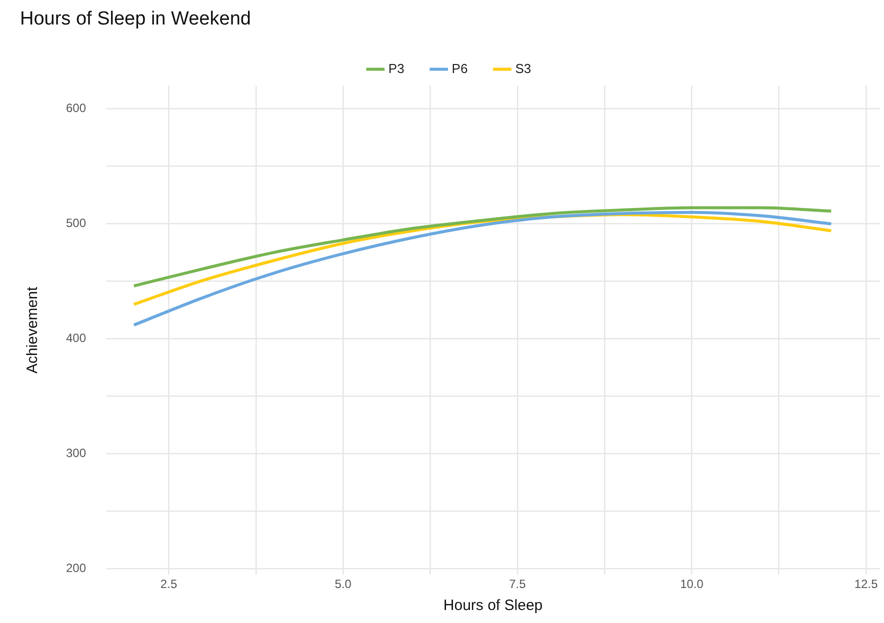  What do you see at coordinates (76, 108) in the screenshot?
I see `y-tick-label: 600` at bounding box center [76, 108].